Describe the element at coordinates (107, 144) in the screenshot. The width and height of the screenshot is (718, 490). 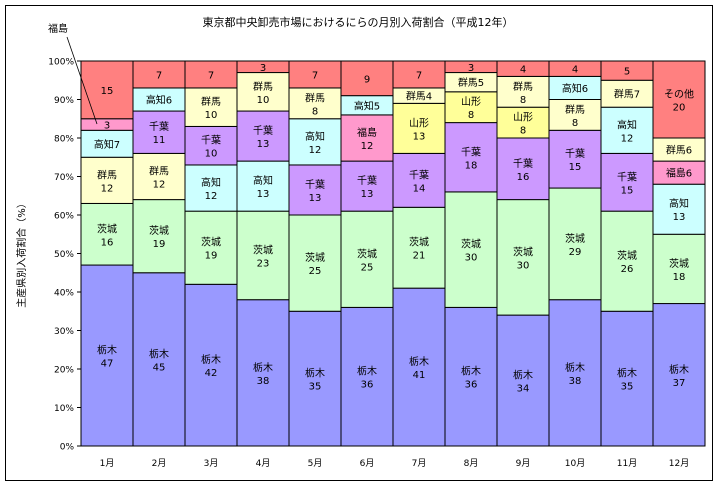
I see `segment-label: 高知7` at that location.